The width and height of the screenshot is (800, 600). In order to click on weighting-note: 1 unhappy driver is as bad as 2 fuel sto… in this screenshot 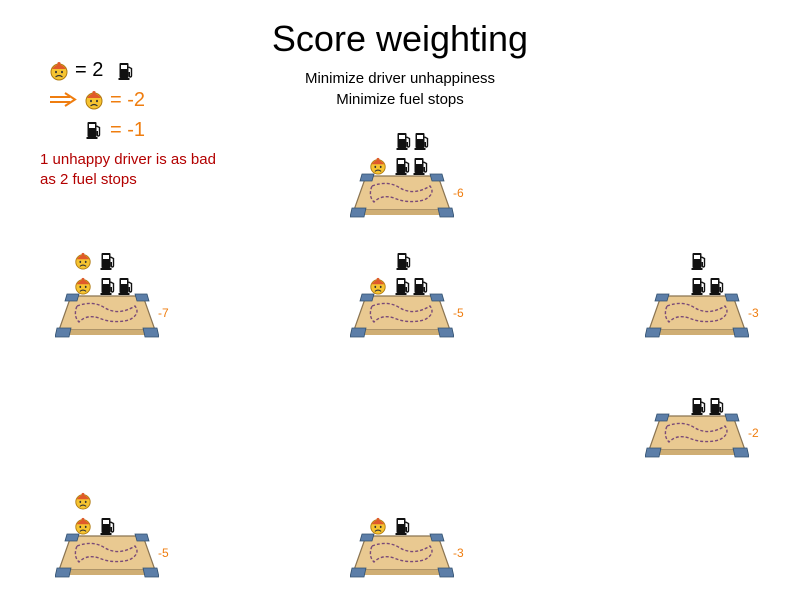, I will do `click(150, 170)`.